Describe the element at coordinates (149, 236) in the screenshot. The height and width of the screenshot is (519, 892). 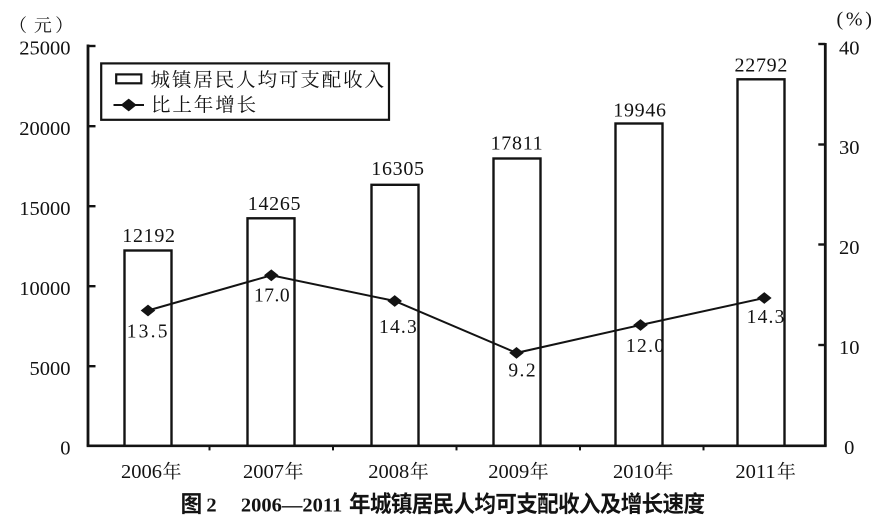
I see `svg-text: 12192` at that location.